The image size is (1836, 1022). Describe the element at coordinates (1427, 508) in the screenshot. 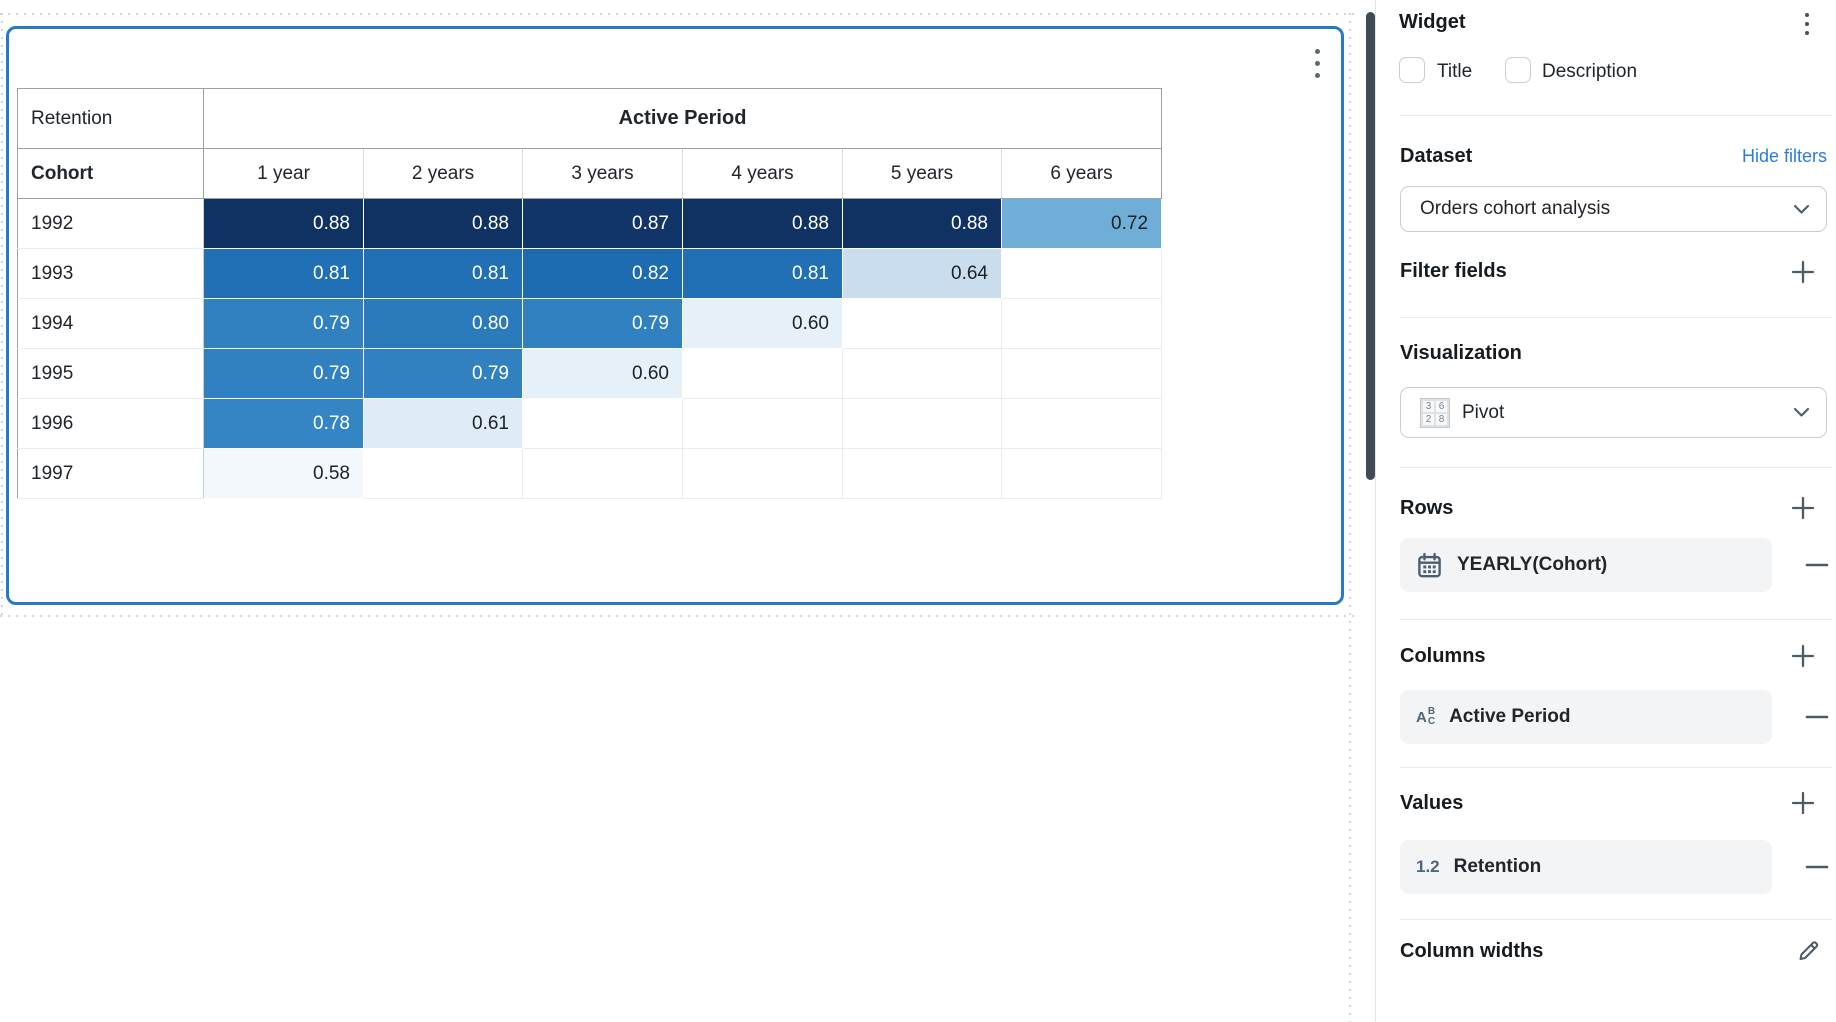

I see `rows-heading: Rows` at that location.